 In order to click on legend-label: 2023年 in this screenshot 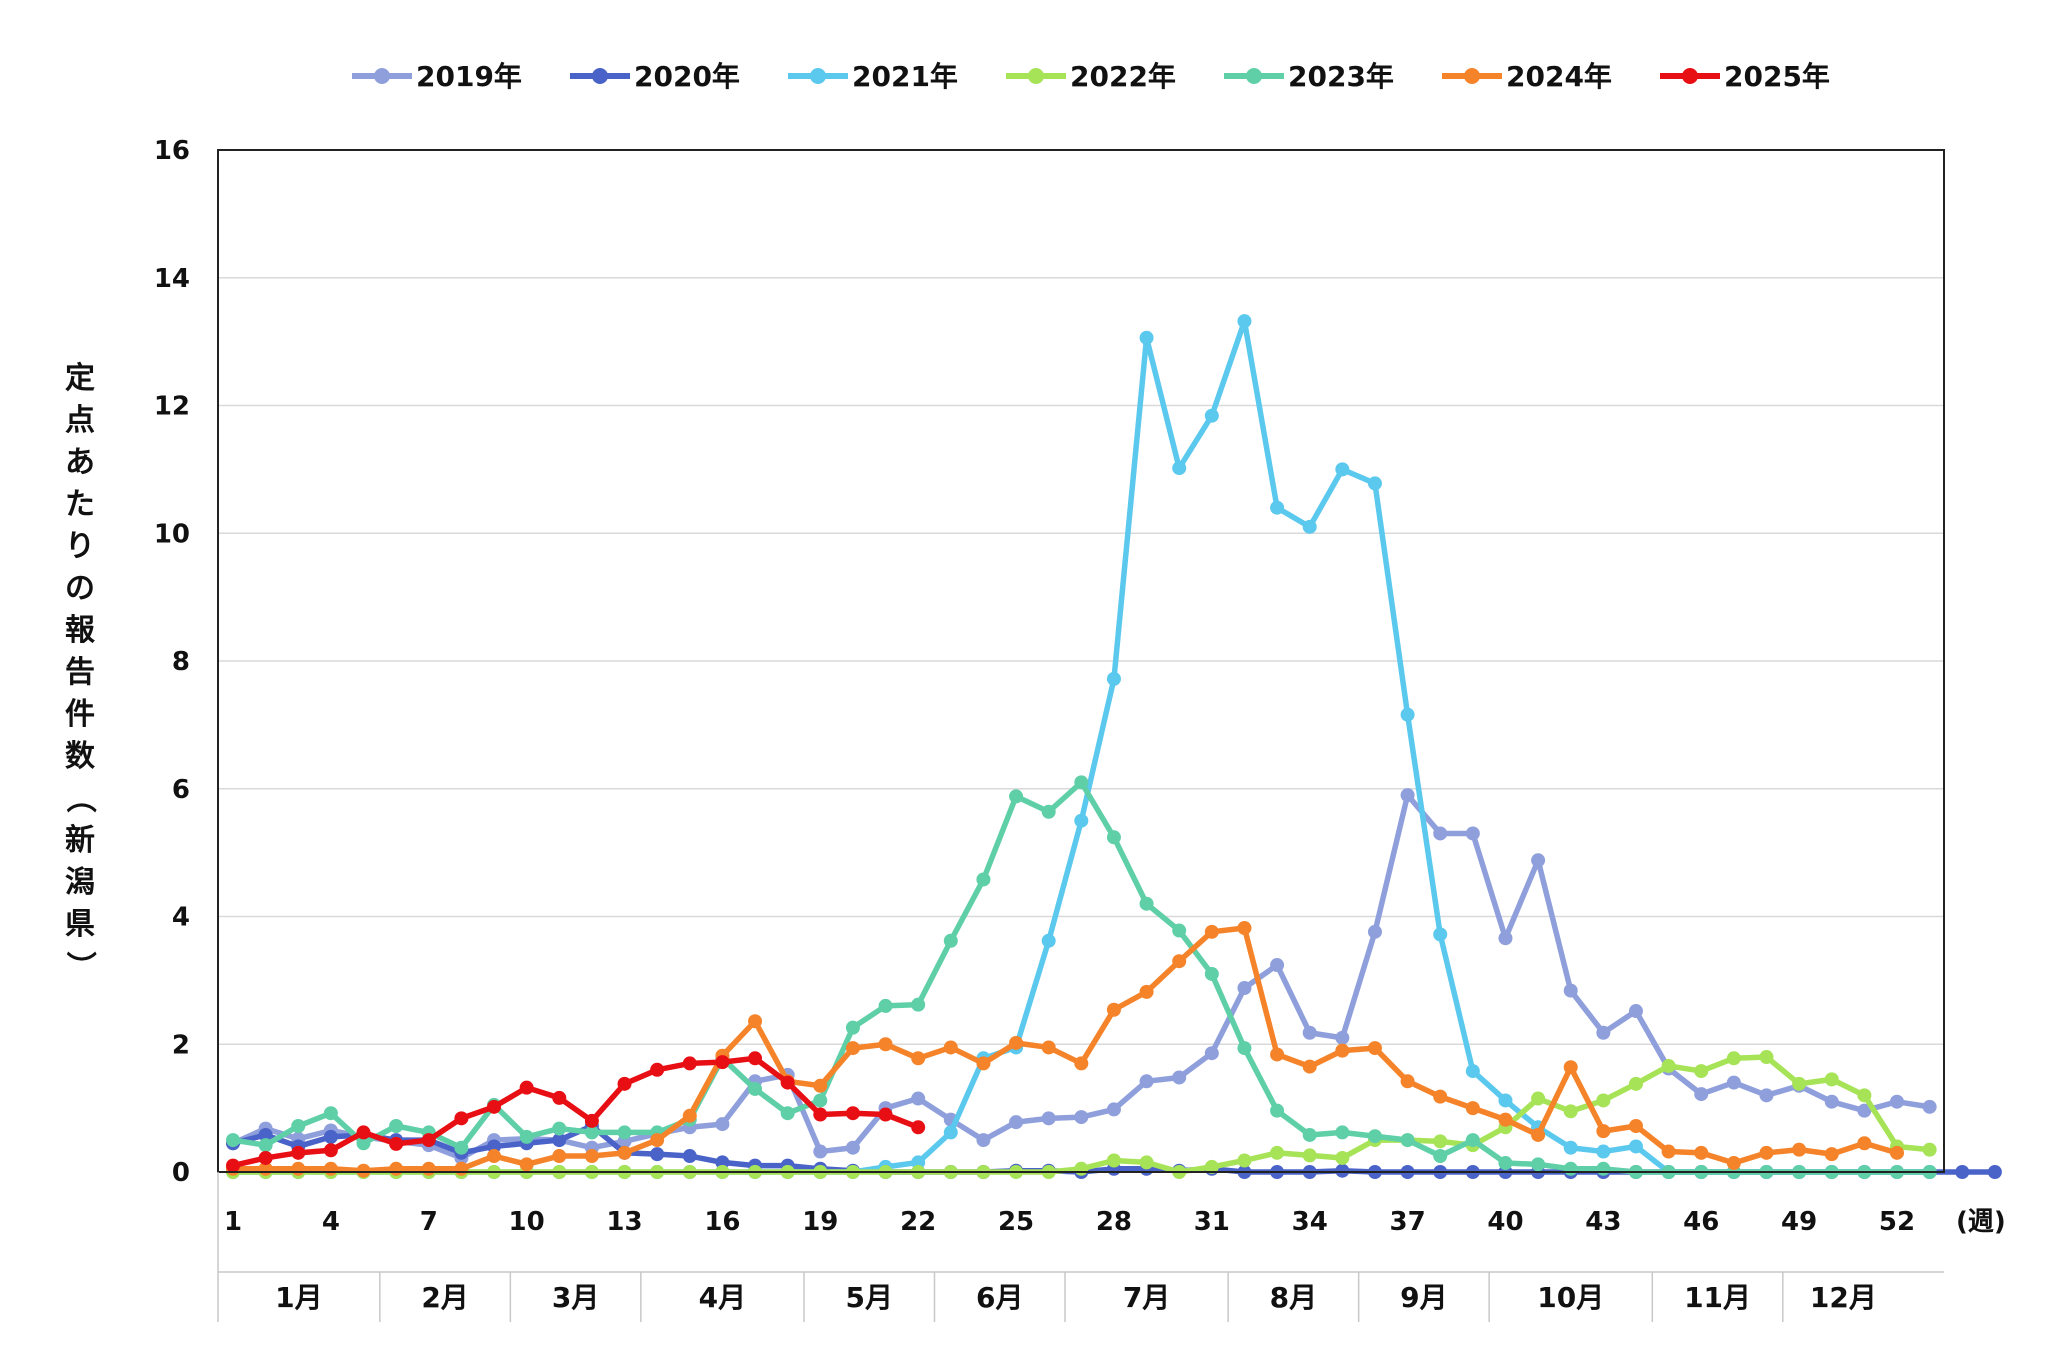, I will do `click(1341, 76)`.